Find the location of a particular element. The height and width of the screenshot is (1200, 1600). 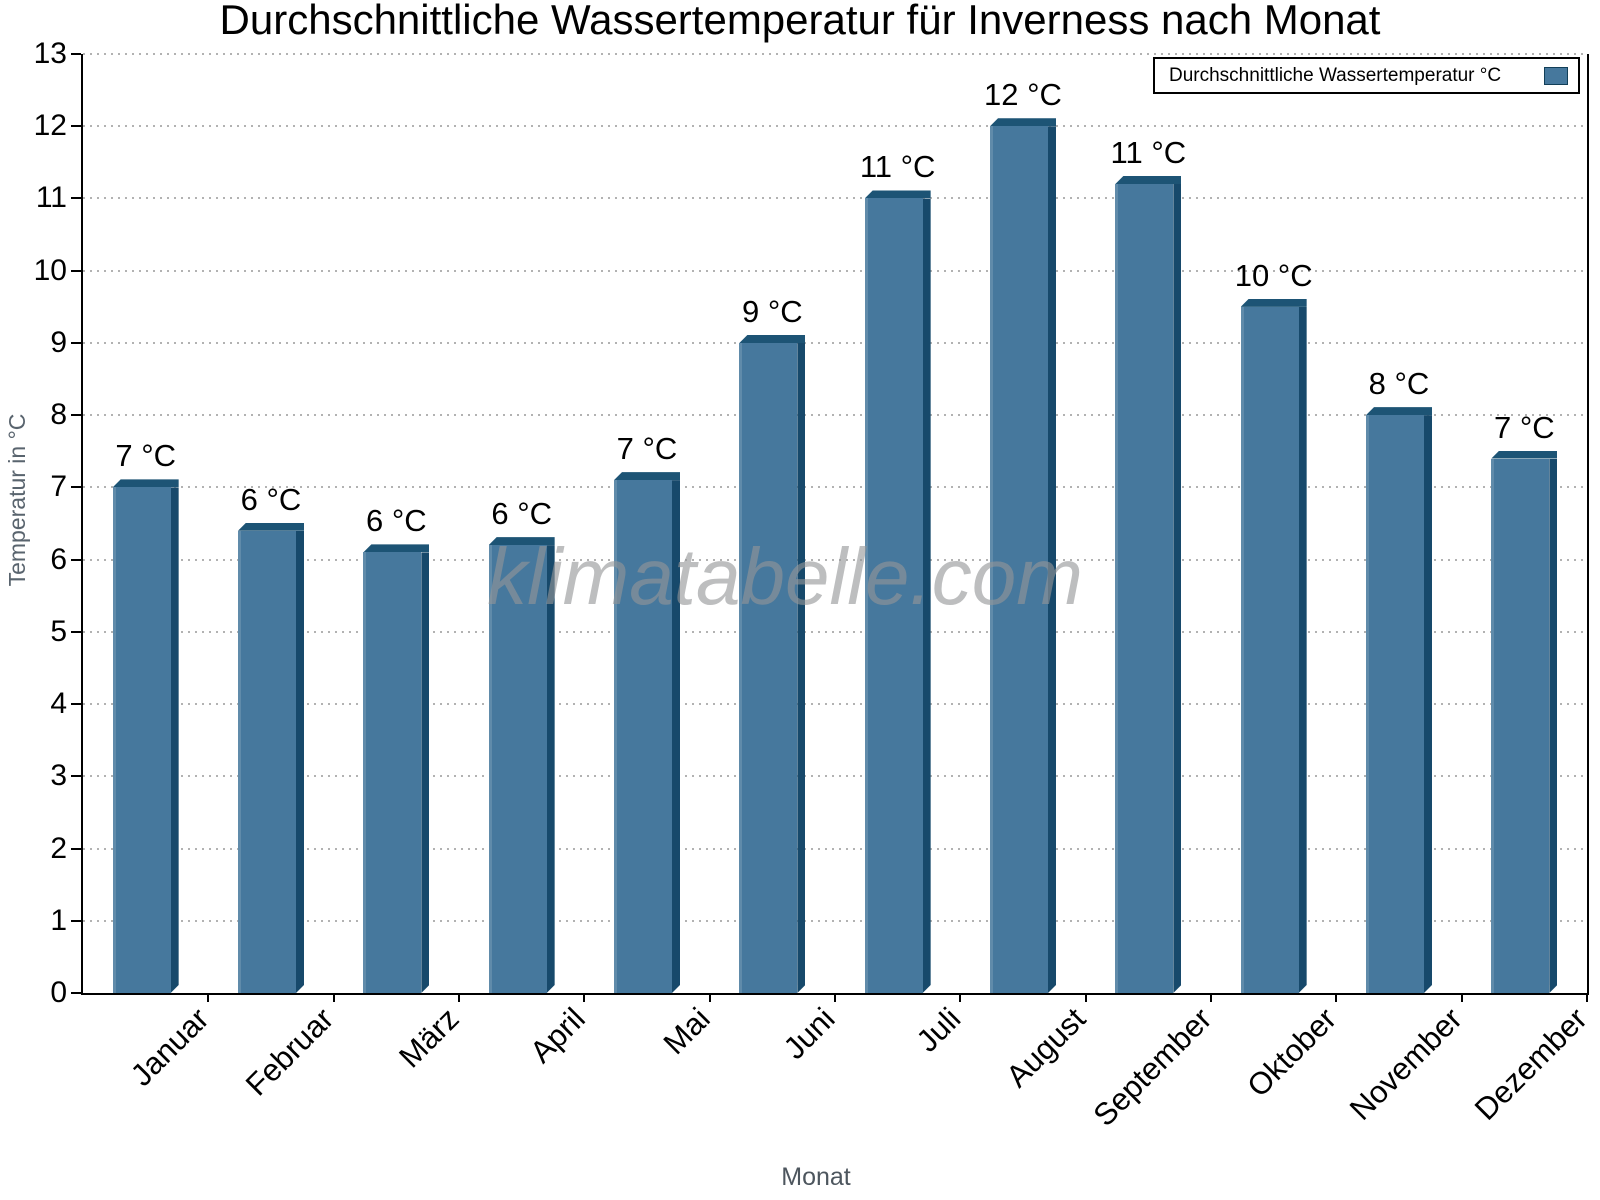

bar-oktober: 10 °C is located at coordinates (1274, 625).